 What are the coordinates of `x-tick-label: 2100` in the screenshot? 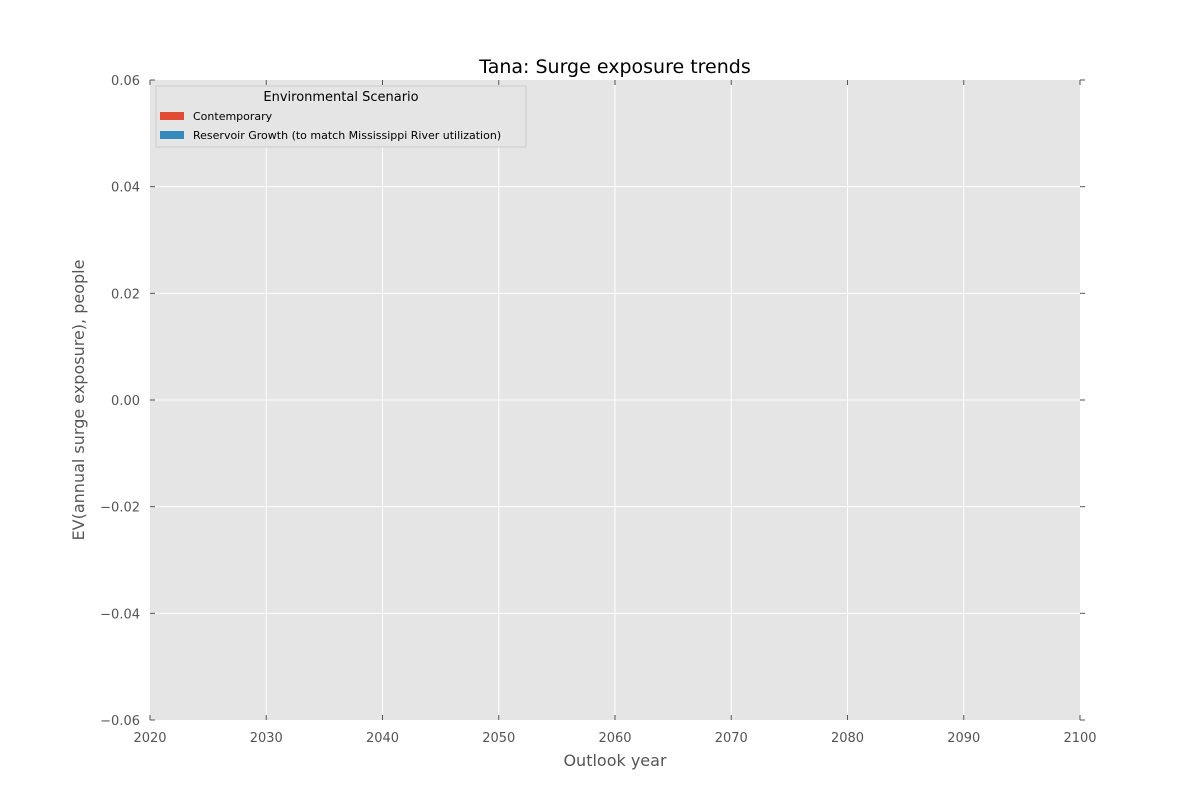 It's located at (1079, 738).